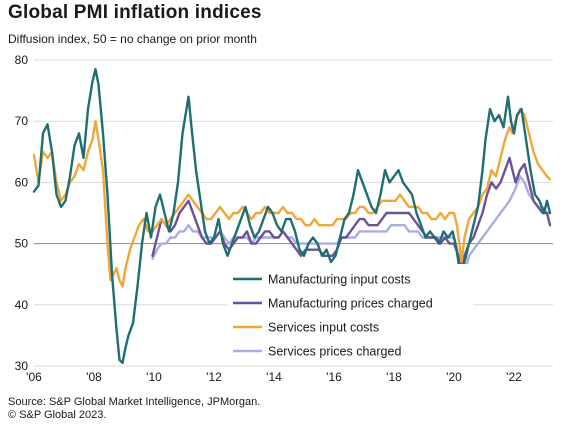  I want to click on y-axis-ticks: 30 40 50 60 70 80, so click(22, 213).